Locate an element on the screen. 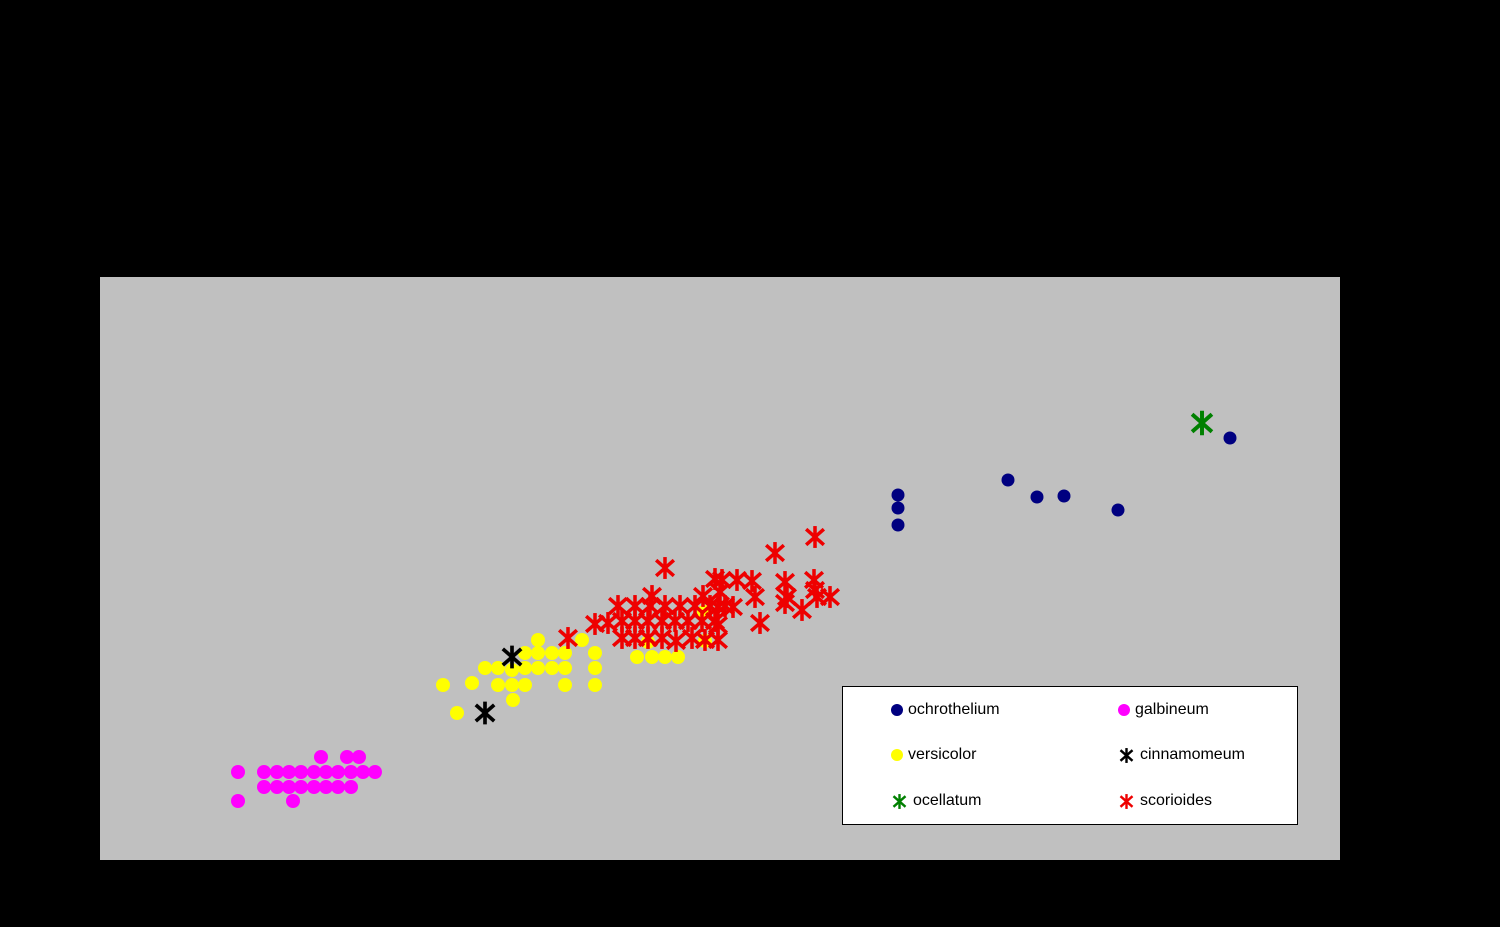 Image resolution: width=1500 pixels, height=927 pixels. versicolor-marker-icon is located at coordinates (897, 755).